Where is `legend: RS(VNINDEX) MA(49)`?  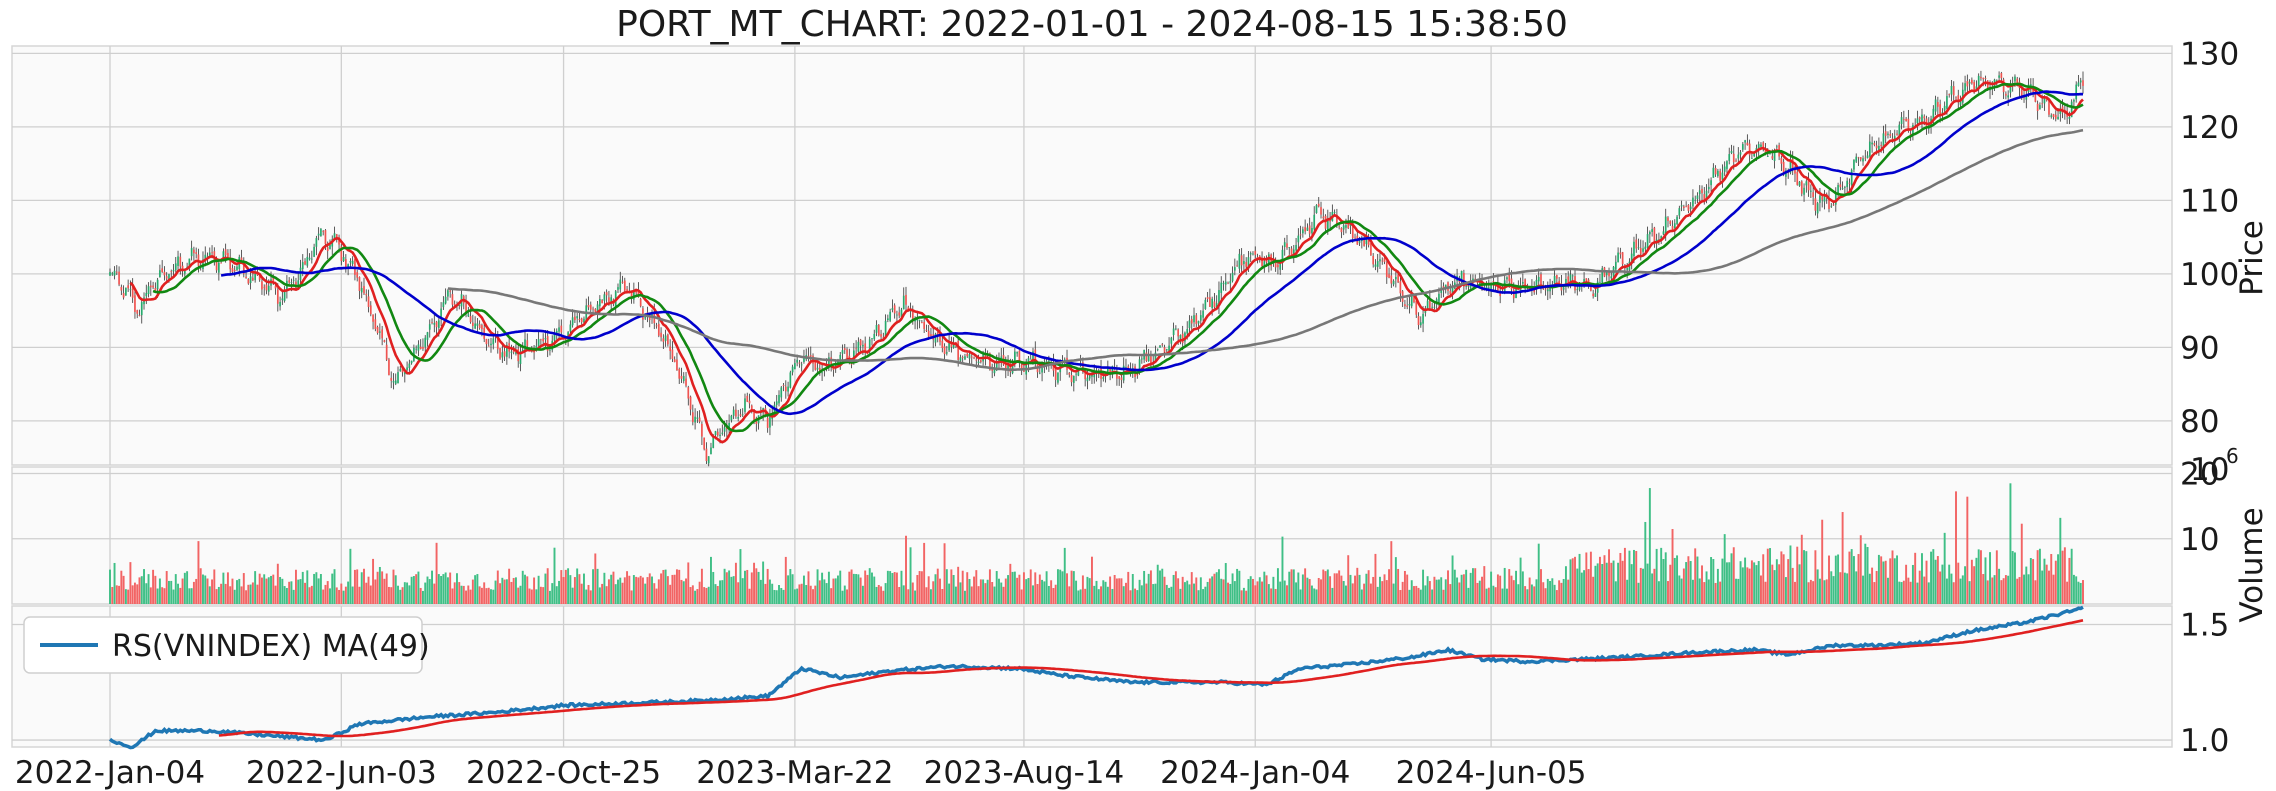
legend: RS(VNINDEX) MA(49) is located at coordinates (226, 645).